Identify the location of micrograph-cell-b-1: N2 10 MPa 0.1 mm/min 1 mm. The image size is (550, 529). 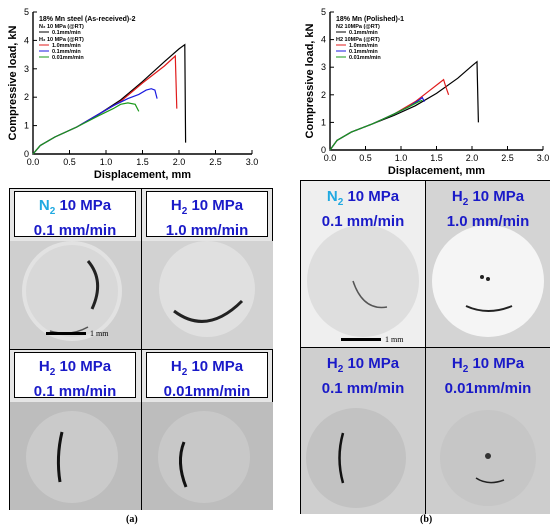
(363, 264).